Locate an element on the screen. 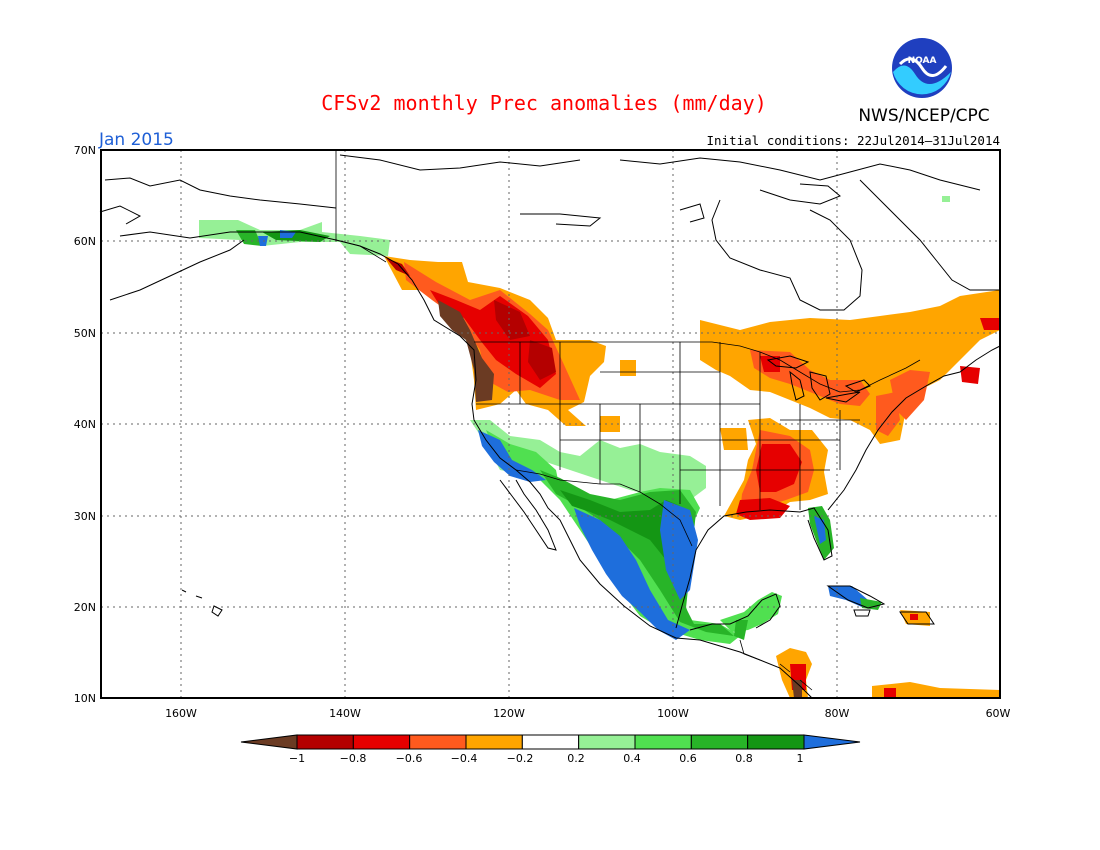 This screenshot has height=850, width=1100. longitude-labels: 160W 140W 120W 100W 80W 60W is located at coordinates (587, 713).